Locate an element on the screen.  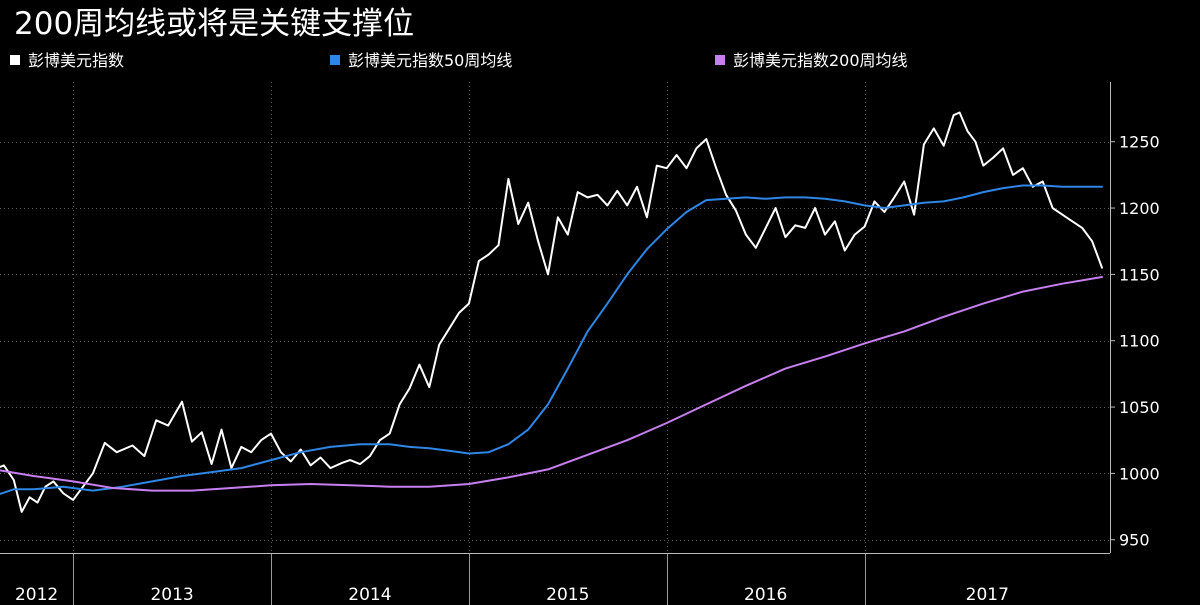
x-tick-label: 2016 is located at coordinates (765, 595).